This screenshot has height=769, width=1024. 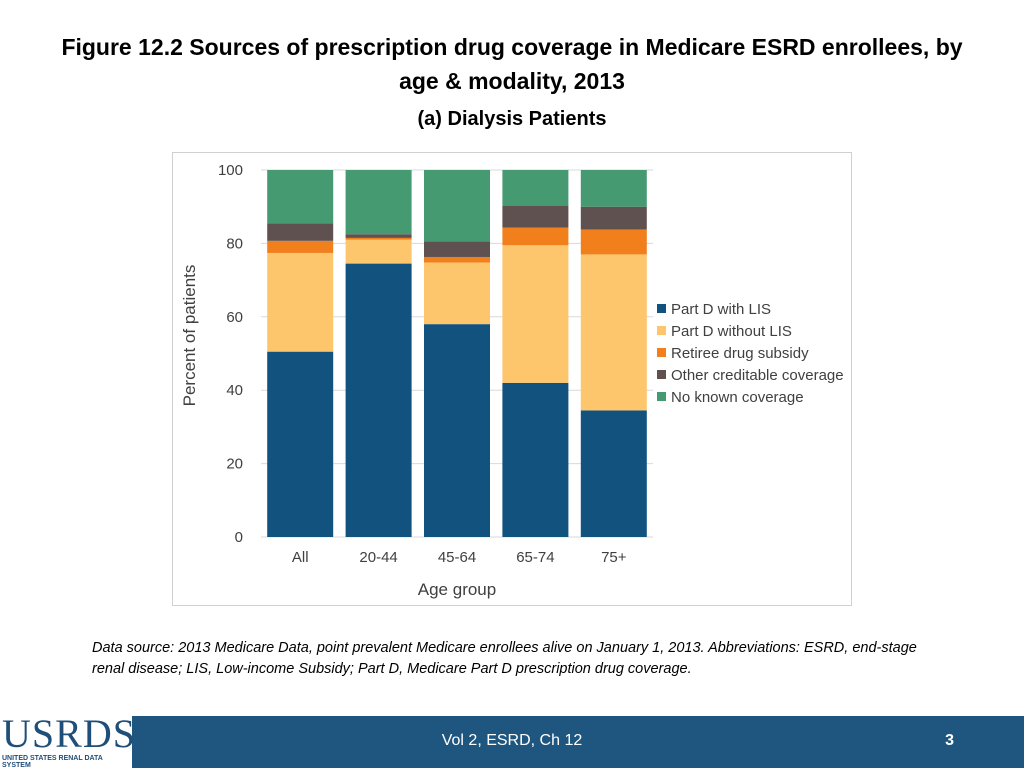 What do you see at coordinates (512, 119) in the screenshot?
I see `figure-subtitle: (a) Dialysis Patients` at bounding box center [512, 119].